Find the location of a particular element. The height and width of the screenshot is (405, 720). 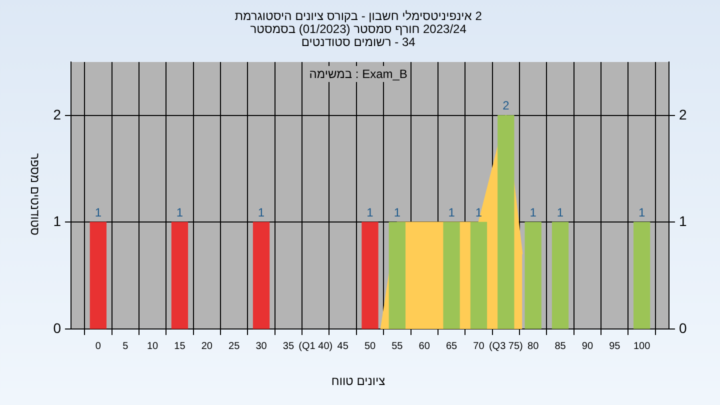

x-tick-label: 65 is located at coordinates (452, 346).